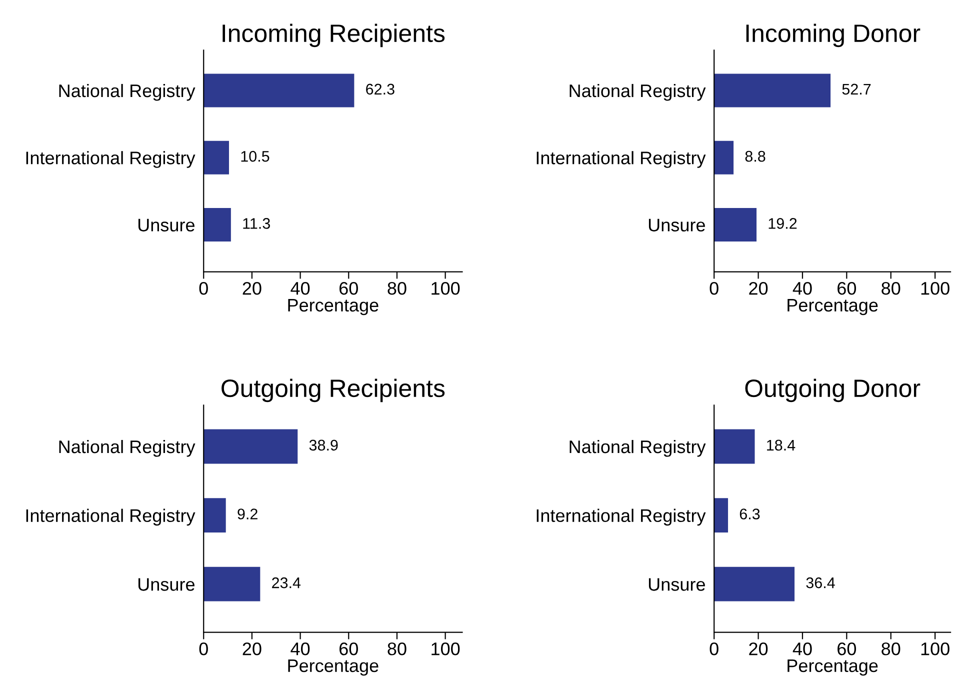 This screenshot has width=965, height=688. What do you see at coordinates (755, 156) in the screenshot?
I see `data-label: 8.8` at bounding box center [755, 156].